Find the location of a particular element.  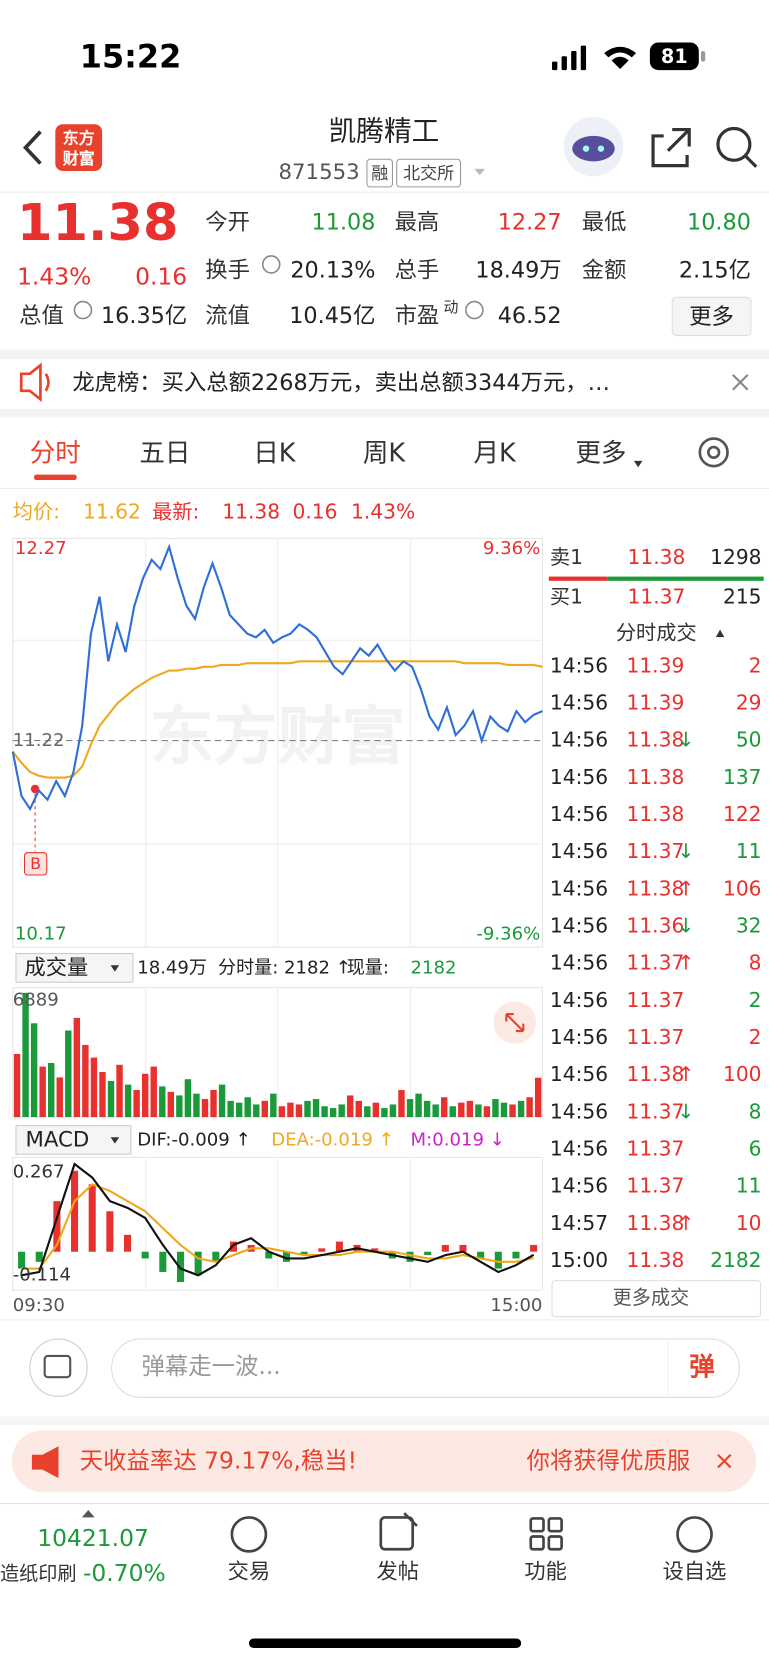

stock-code: 871553 is located at coordinates (318, 172).